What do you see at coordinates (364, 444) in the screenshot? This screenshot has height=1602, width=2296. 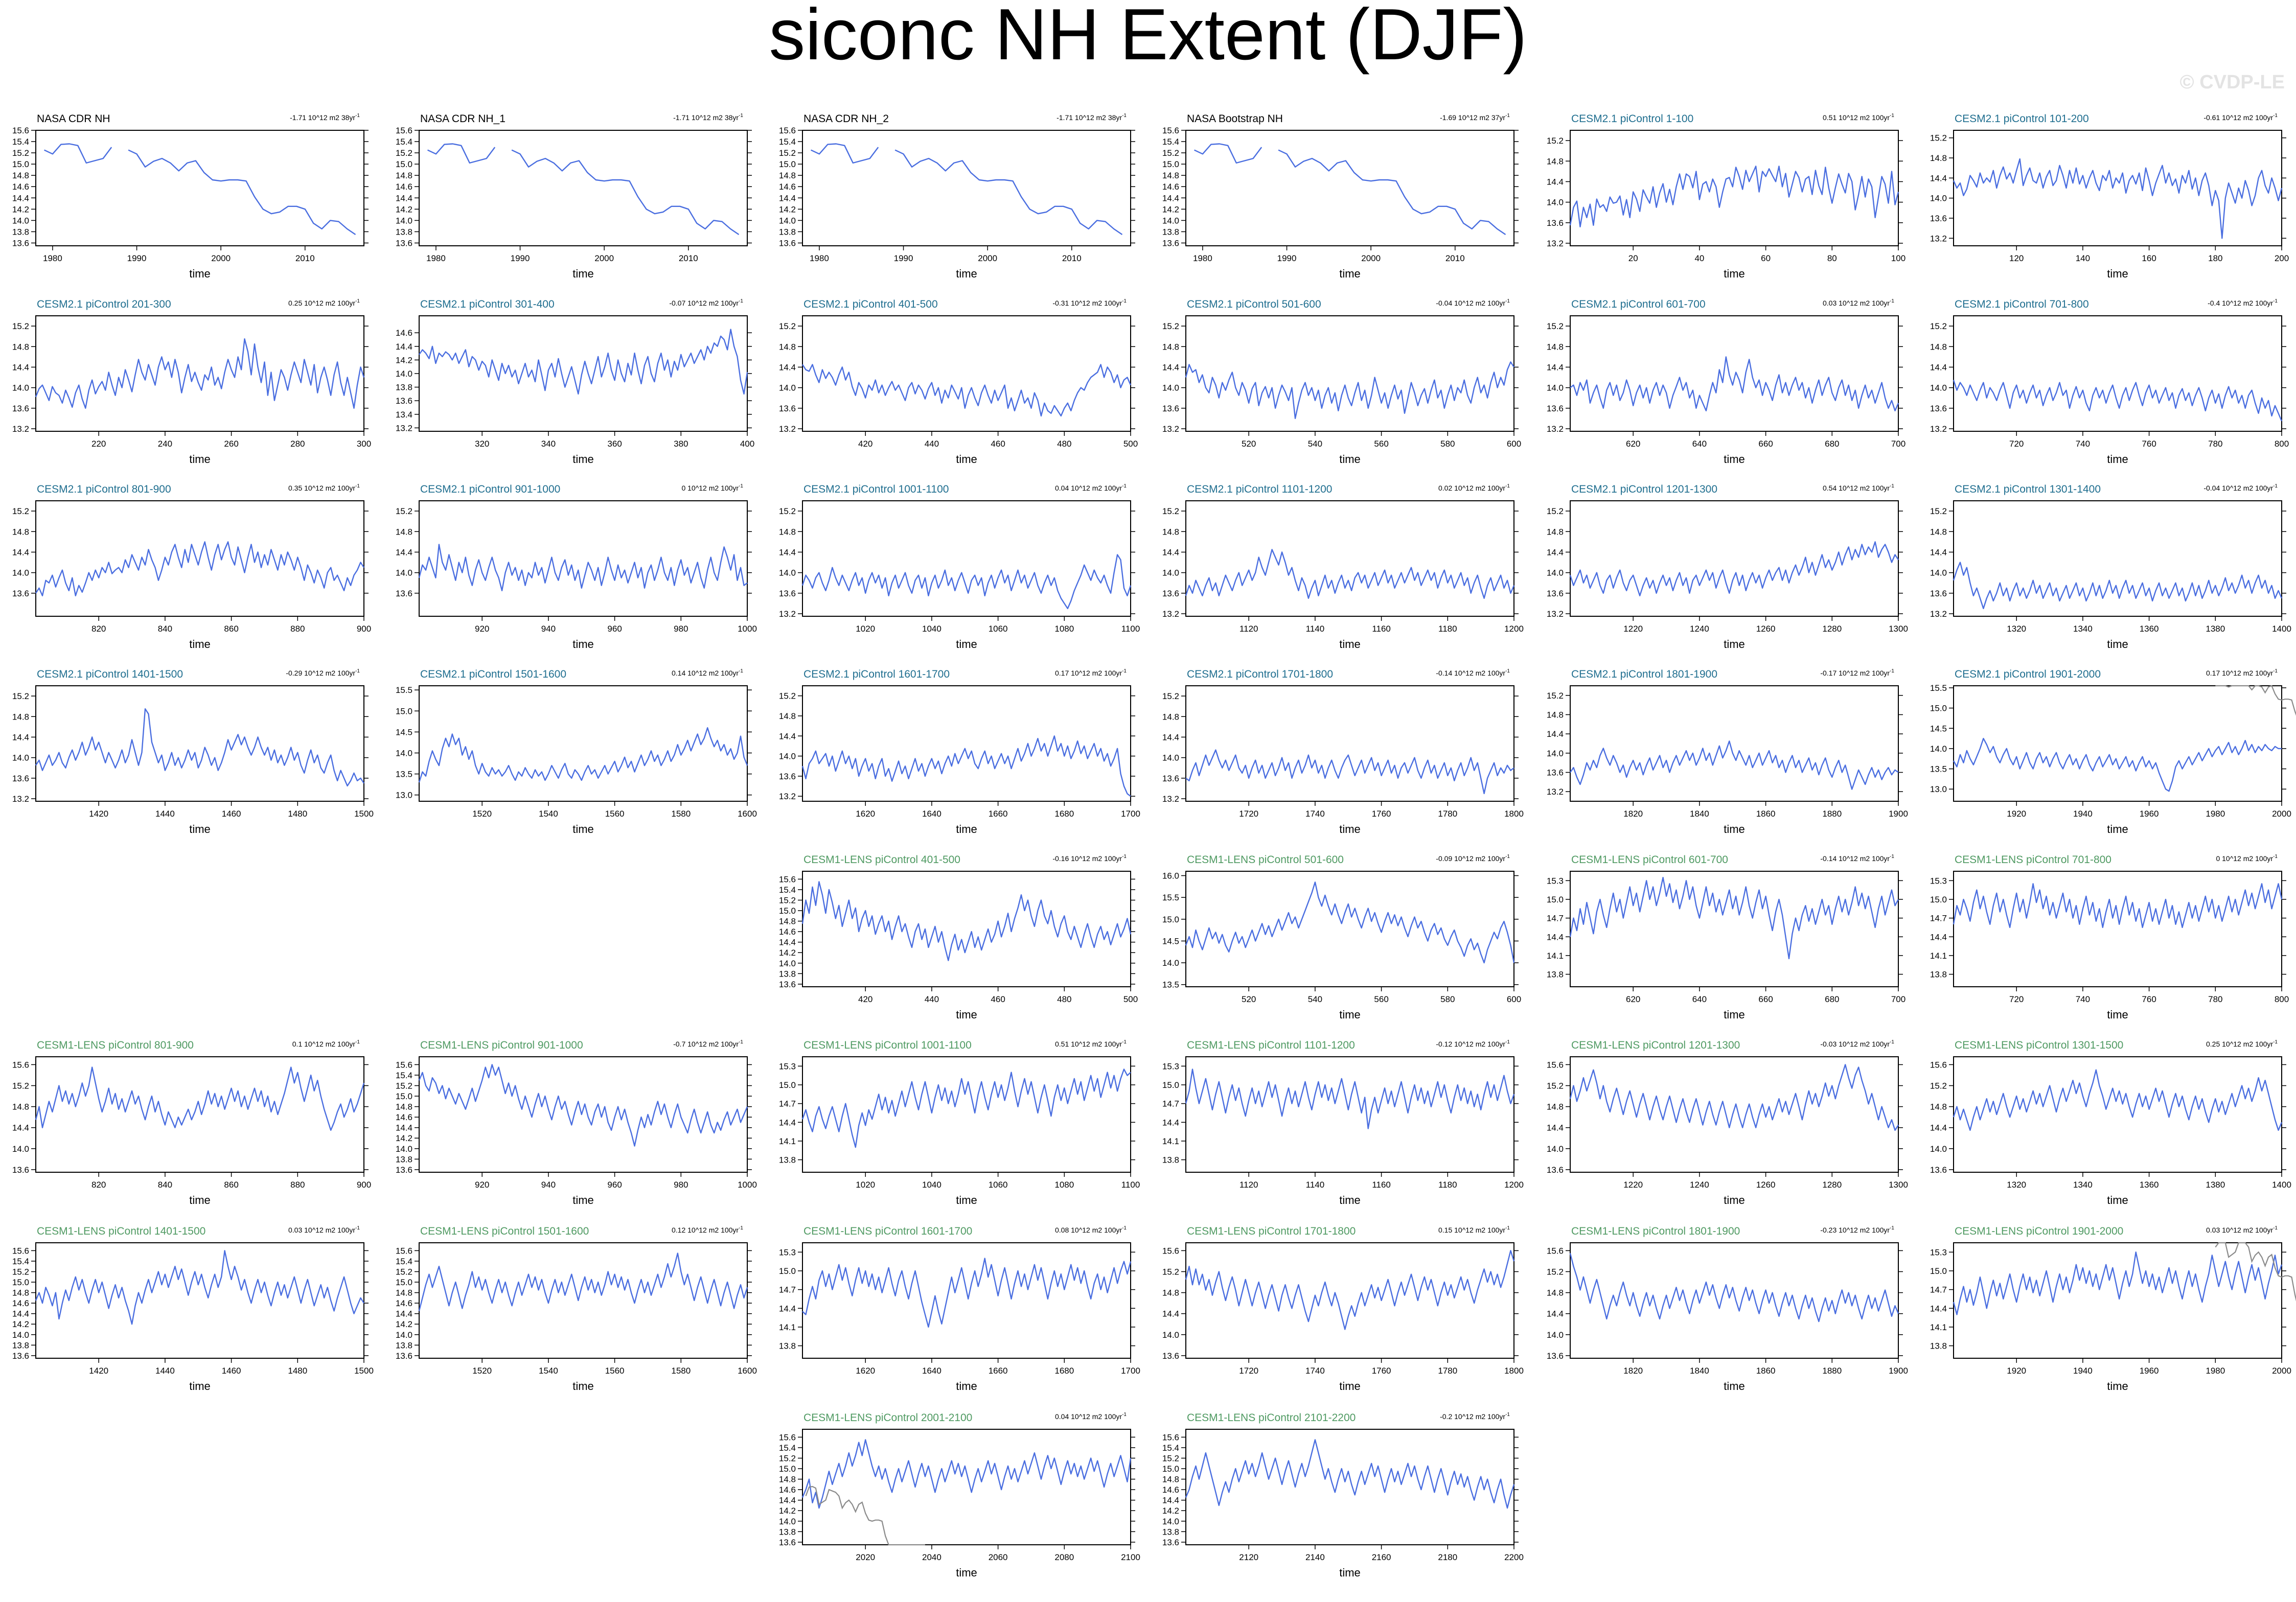 I see `x-tick-label: 300` at bounding box center [364, 444].